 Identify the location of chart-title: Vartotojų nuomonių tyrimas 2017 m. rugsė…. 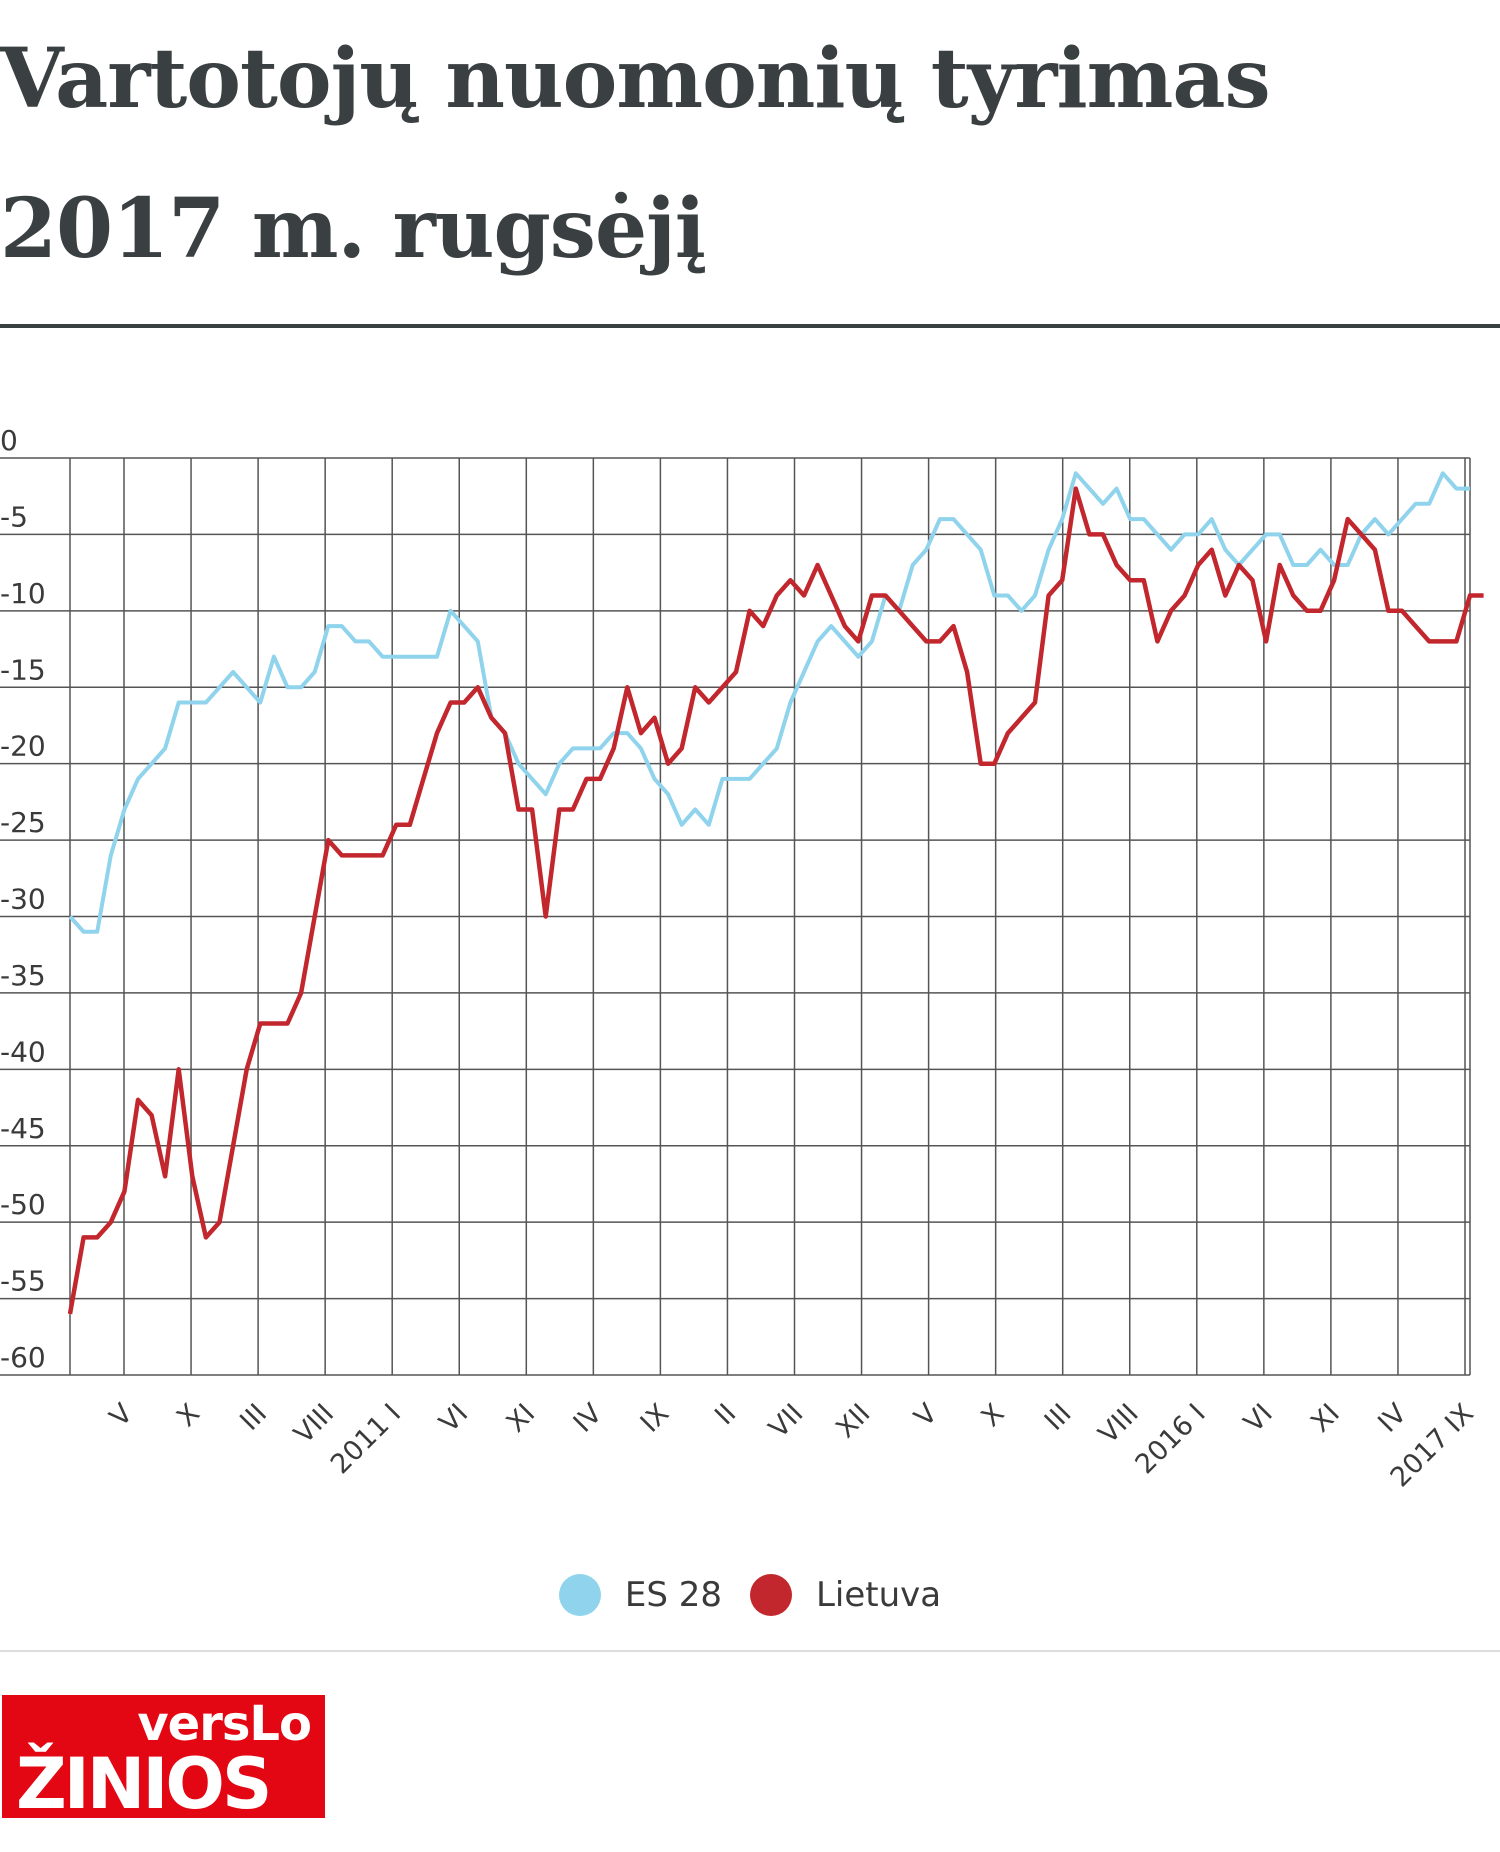
(635, 154).